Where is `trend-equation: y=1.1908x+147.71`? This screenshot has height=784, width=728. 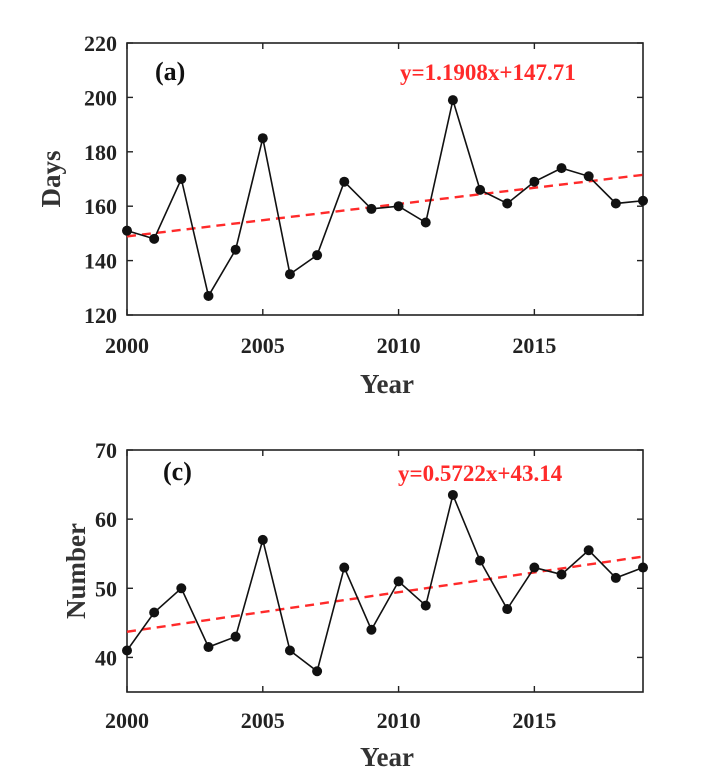 trend-equation: y=1.1908x+147.71 is located at coordinates (488, 72).